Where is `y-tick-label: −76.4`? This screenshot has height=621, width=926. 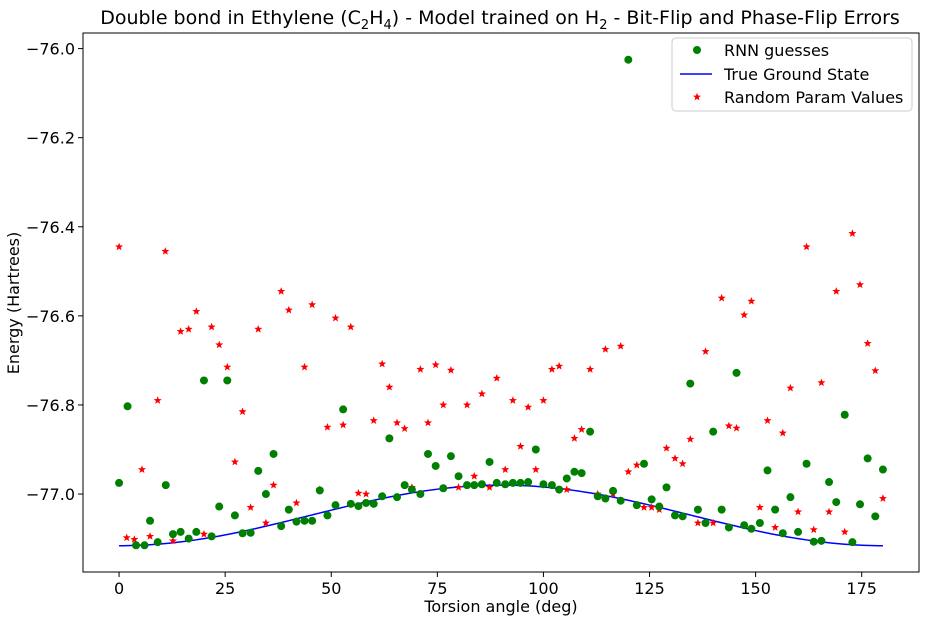
y-tick-label: −76.4 is located at coordinates (50, 227).